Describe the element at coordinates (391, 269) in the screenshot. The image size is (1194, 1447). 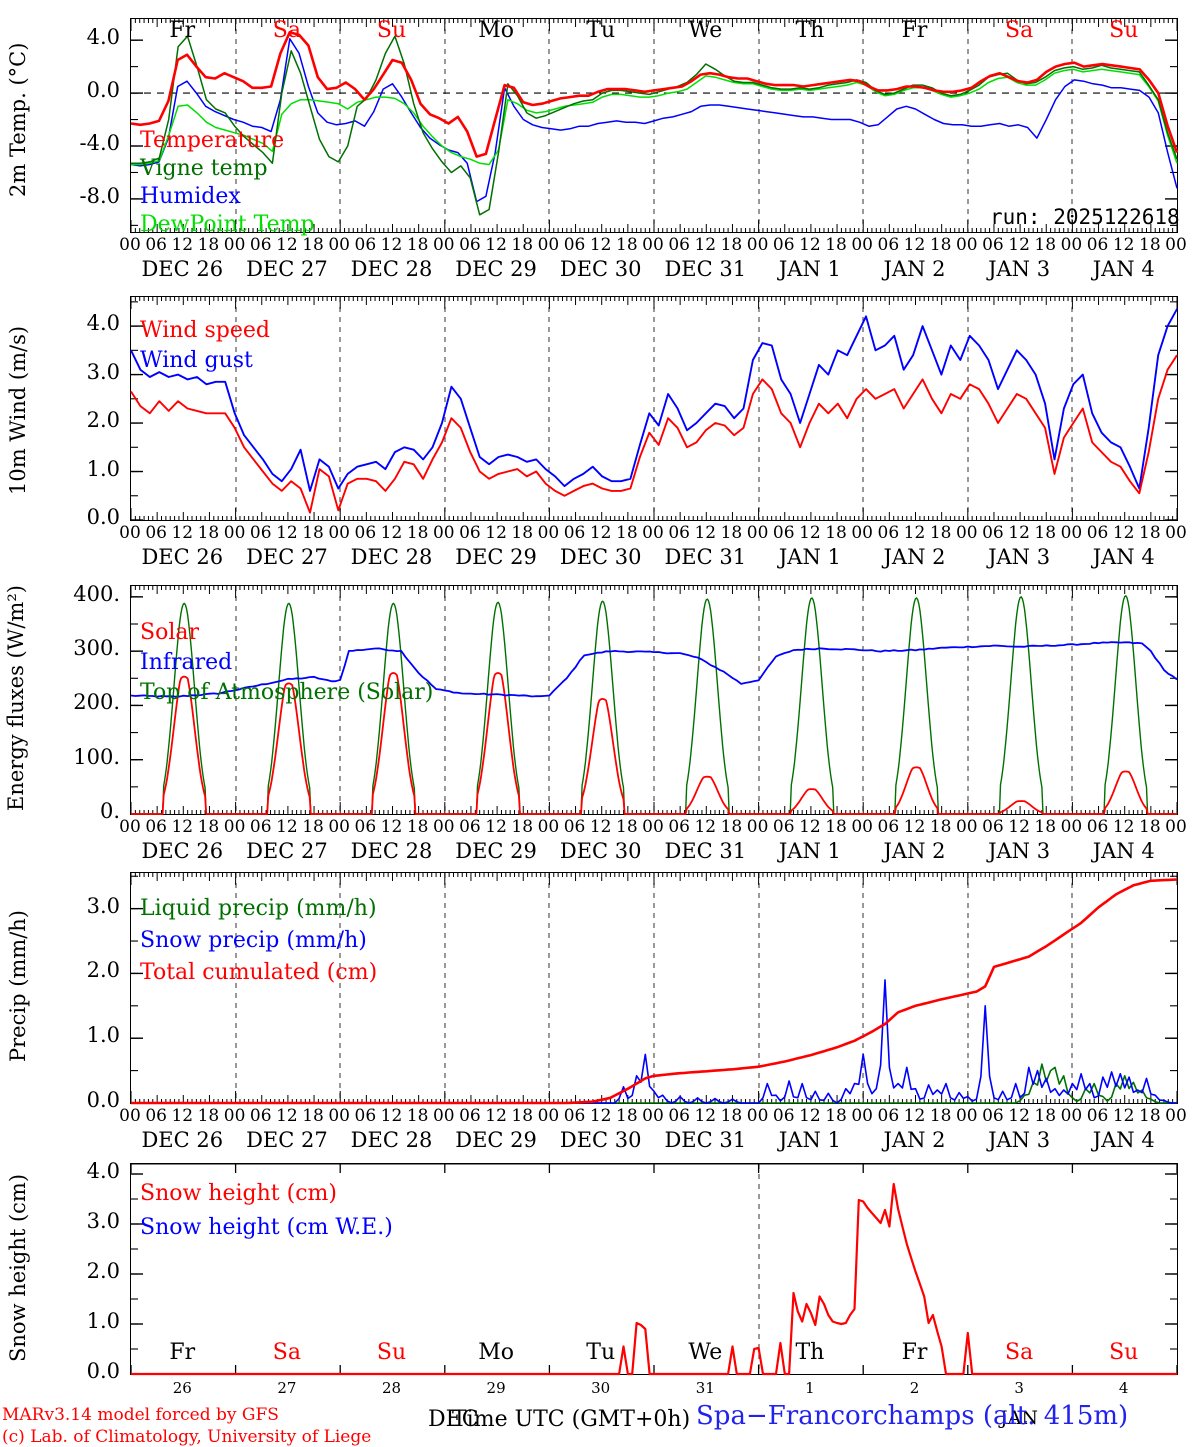
I see `x-tick-day: DEC 28` at that location.